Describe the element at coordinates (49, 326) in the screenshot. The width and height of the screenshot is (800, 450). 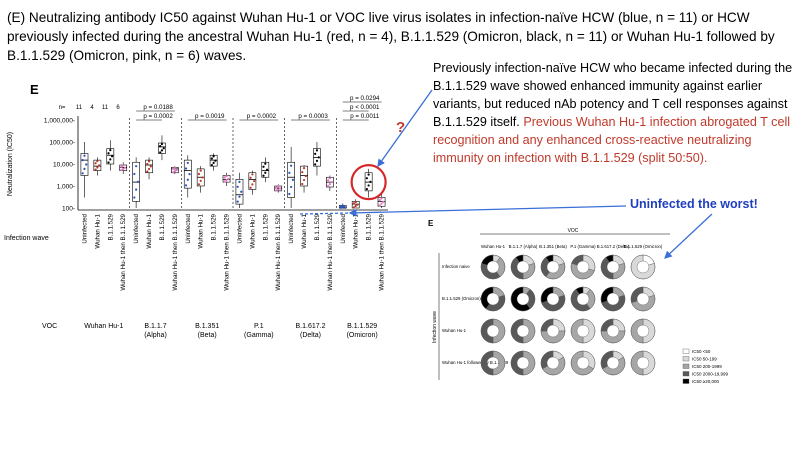
I see `voc-row-label: VOC` at that location.